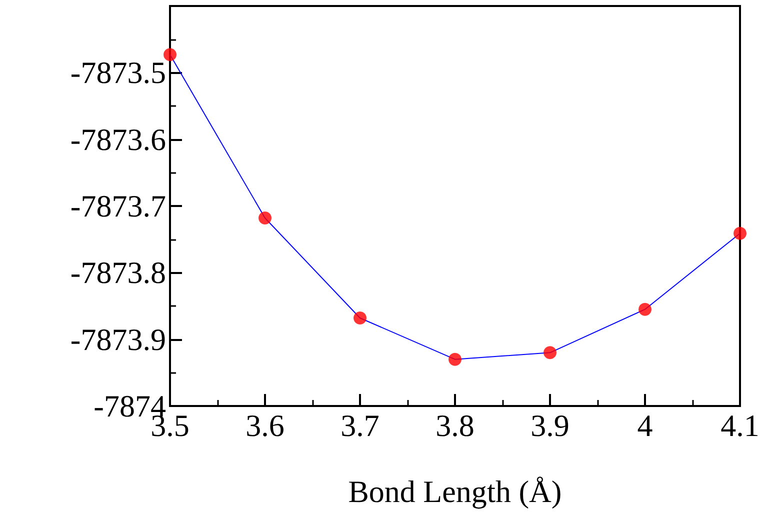 Image resolution: width=772 pixels, height=526 pixels. Describe the element at coordinates (265, 425) in the screenshot. I see `x-tick-label: 3.6` at that location.